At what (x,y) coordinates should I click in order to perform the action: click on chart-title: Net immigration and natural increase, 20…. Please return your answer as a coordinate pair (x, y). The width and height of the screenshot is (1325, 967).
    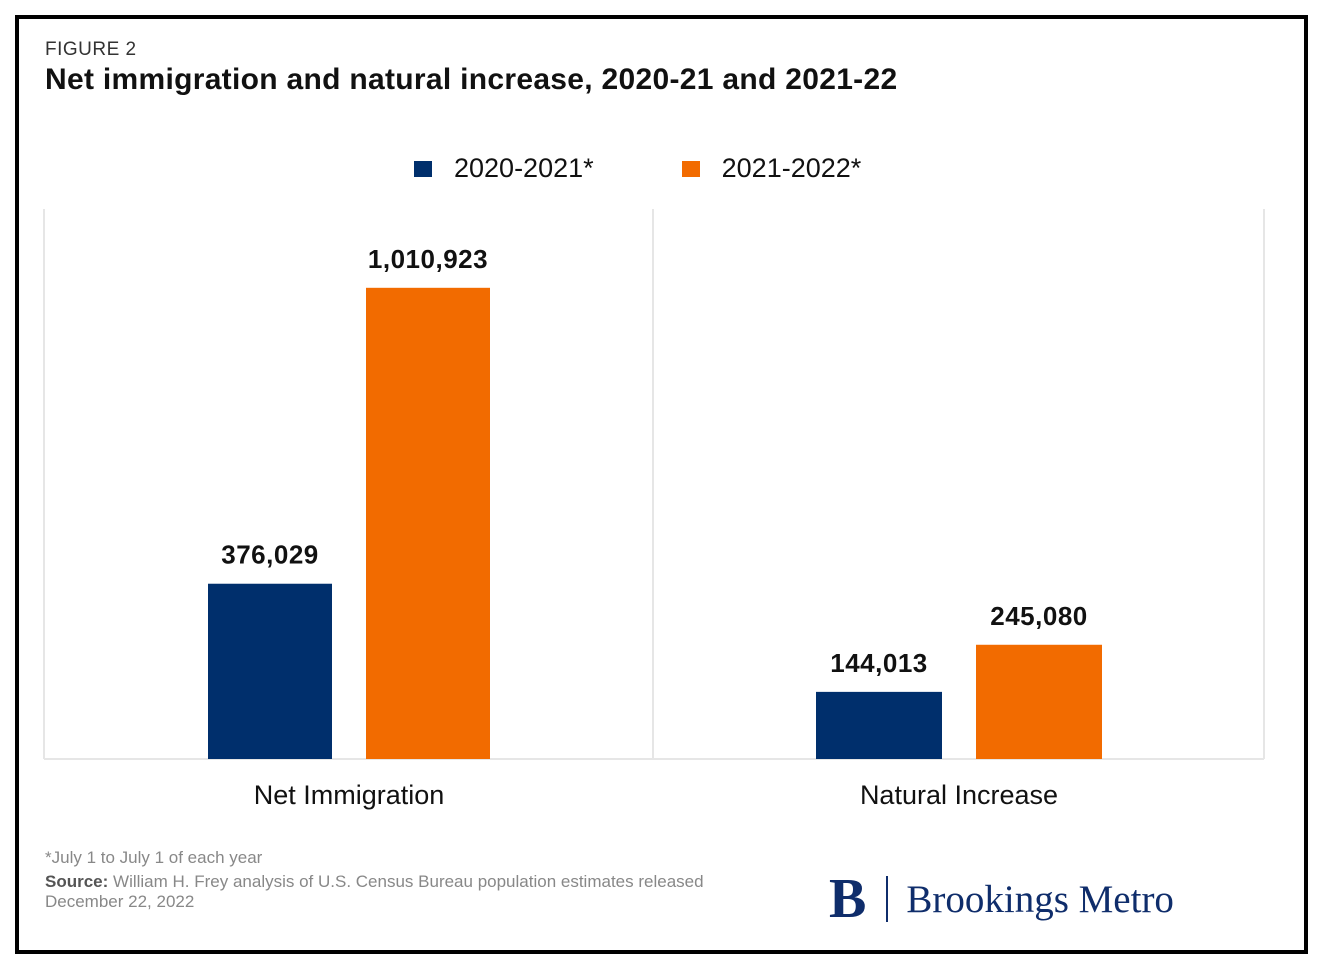
    Looking at the image, I should click on (471, 79).